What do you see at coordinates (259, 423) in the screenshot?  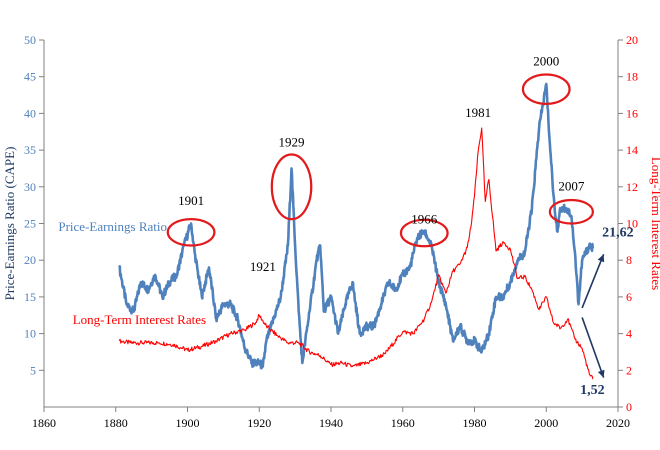 I see `x-tick-label: 1920` at bounding box center [259, 423].